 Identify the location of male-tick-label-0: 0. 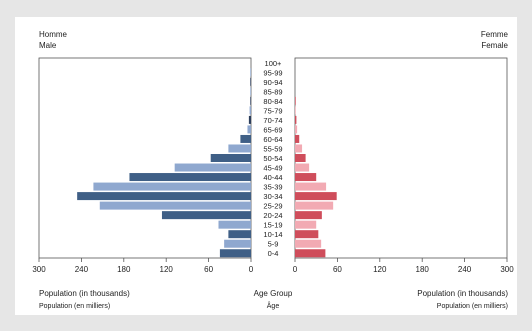
(251, 269).